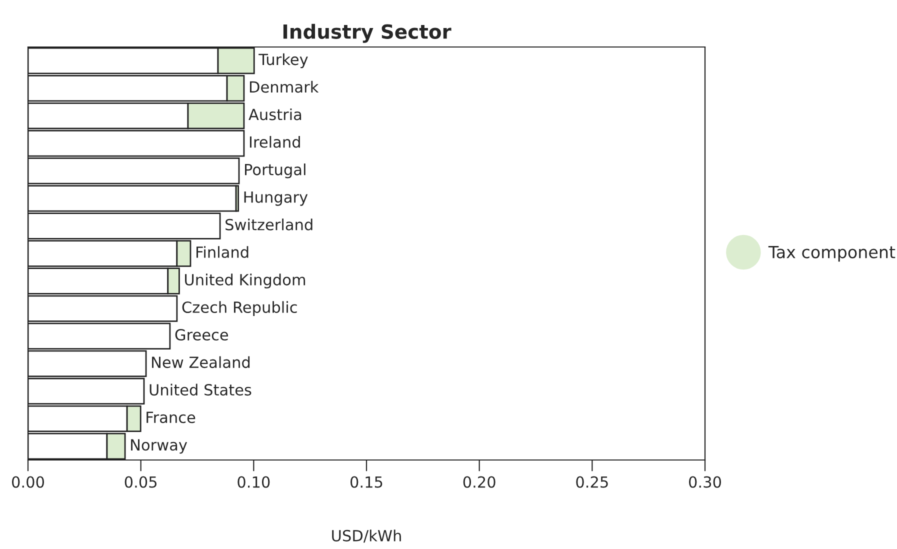 The height and width of the screenshot is (549, 897). Describe the element at coordinates (201, 390) in the screenshot. I see `y-tick-label: United States` at that location.